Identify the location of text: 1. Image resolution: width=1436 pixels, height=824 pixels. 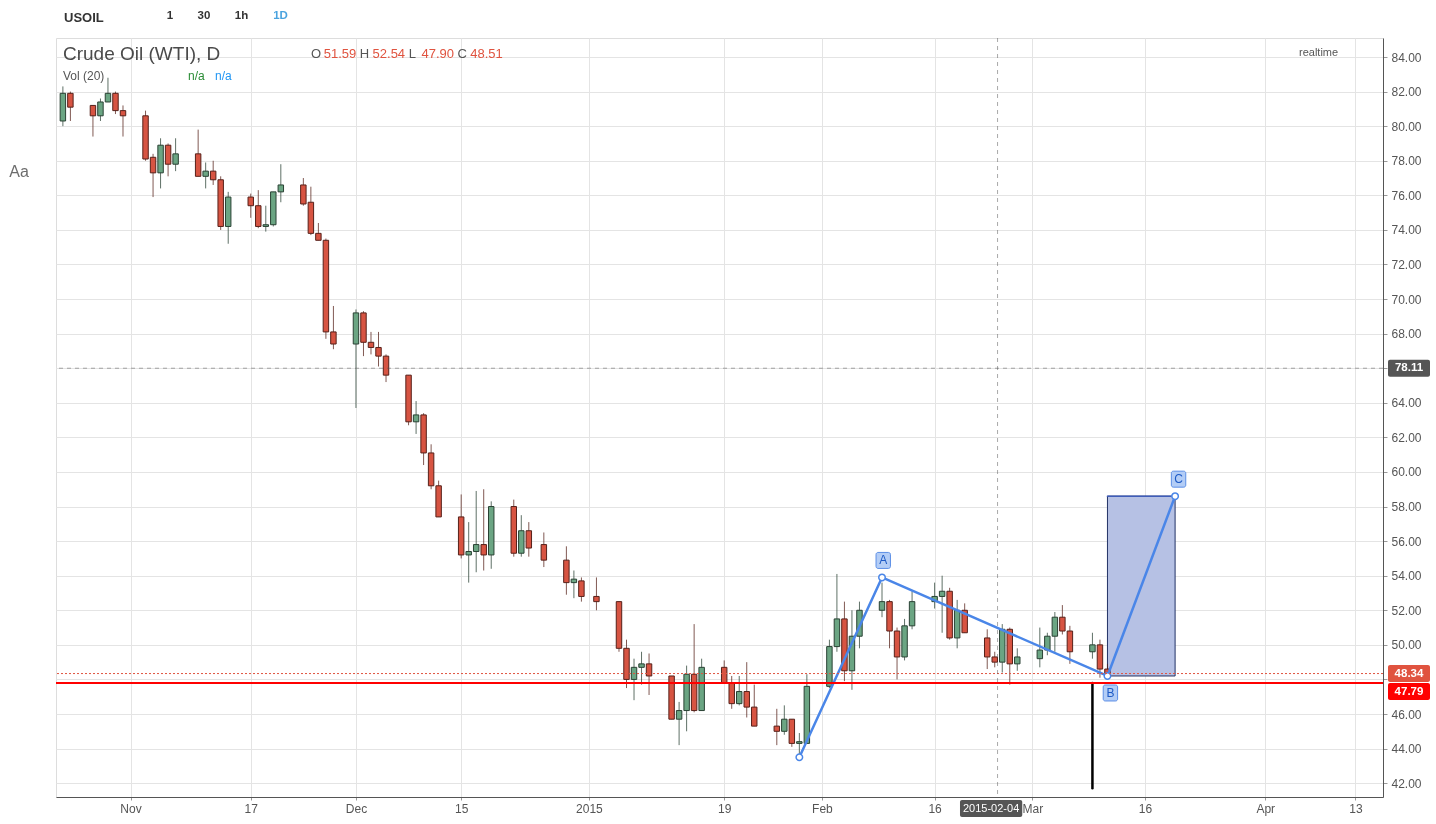
(170, 15).